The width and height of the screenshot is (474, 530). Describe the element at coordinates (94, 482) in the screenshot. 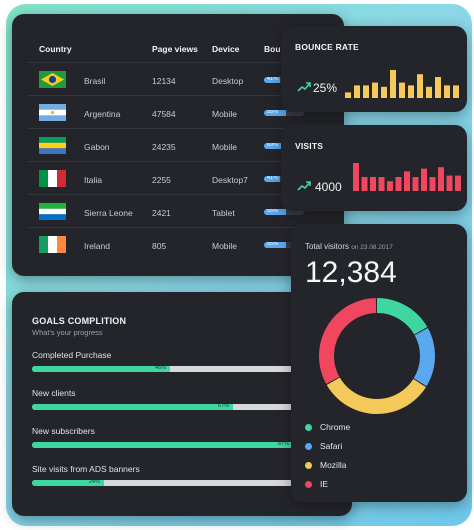

I see `goal-percent: 24%` at that location.